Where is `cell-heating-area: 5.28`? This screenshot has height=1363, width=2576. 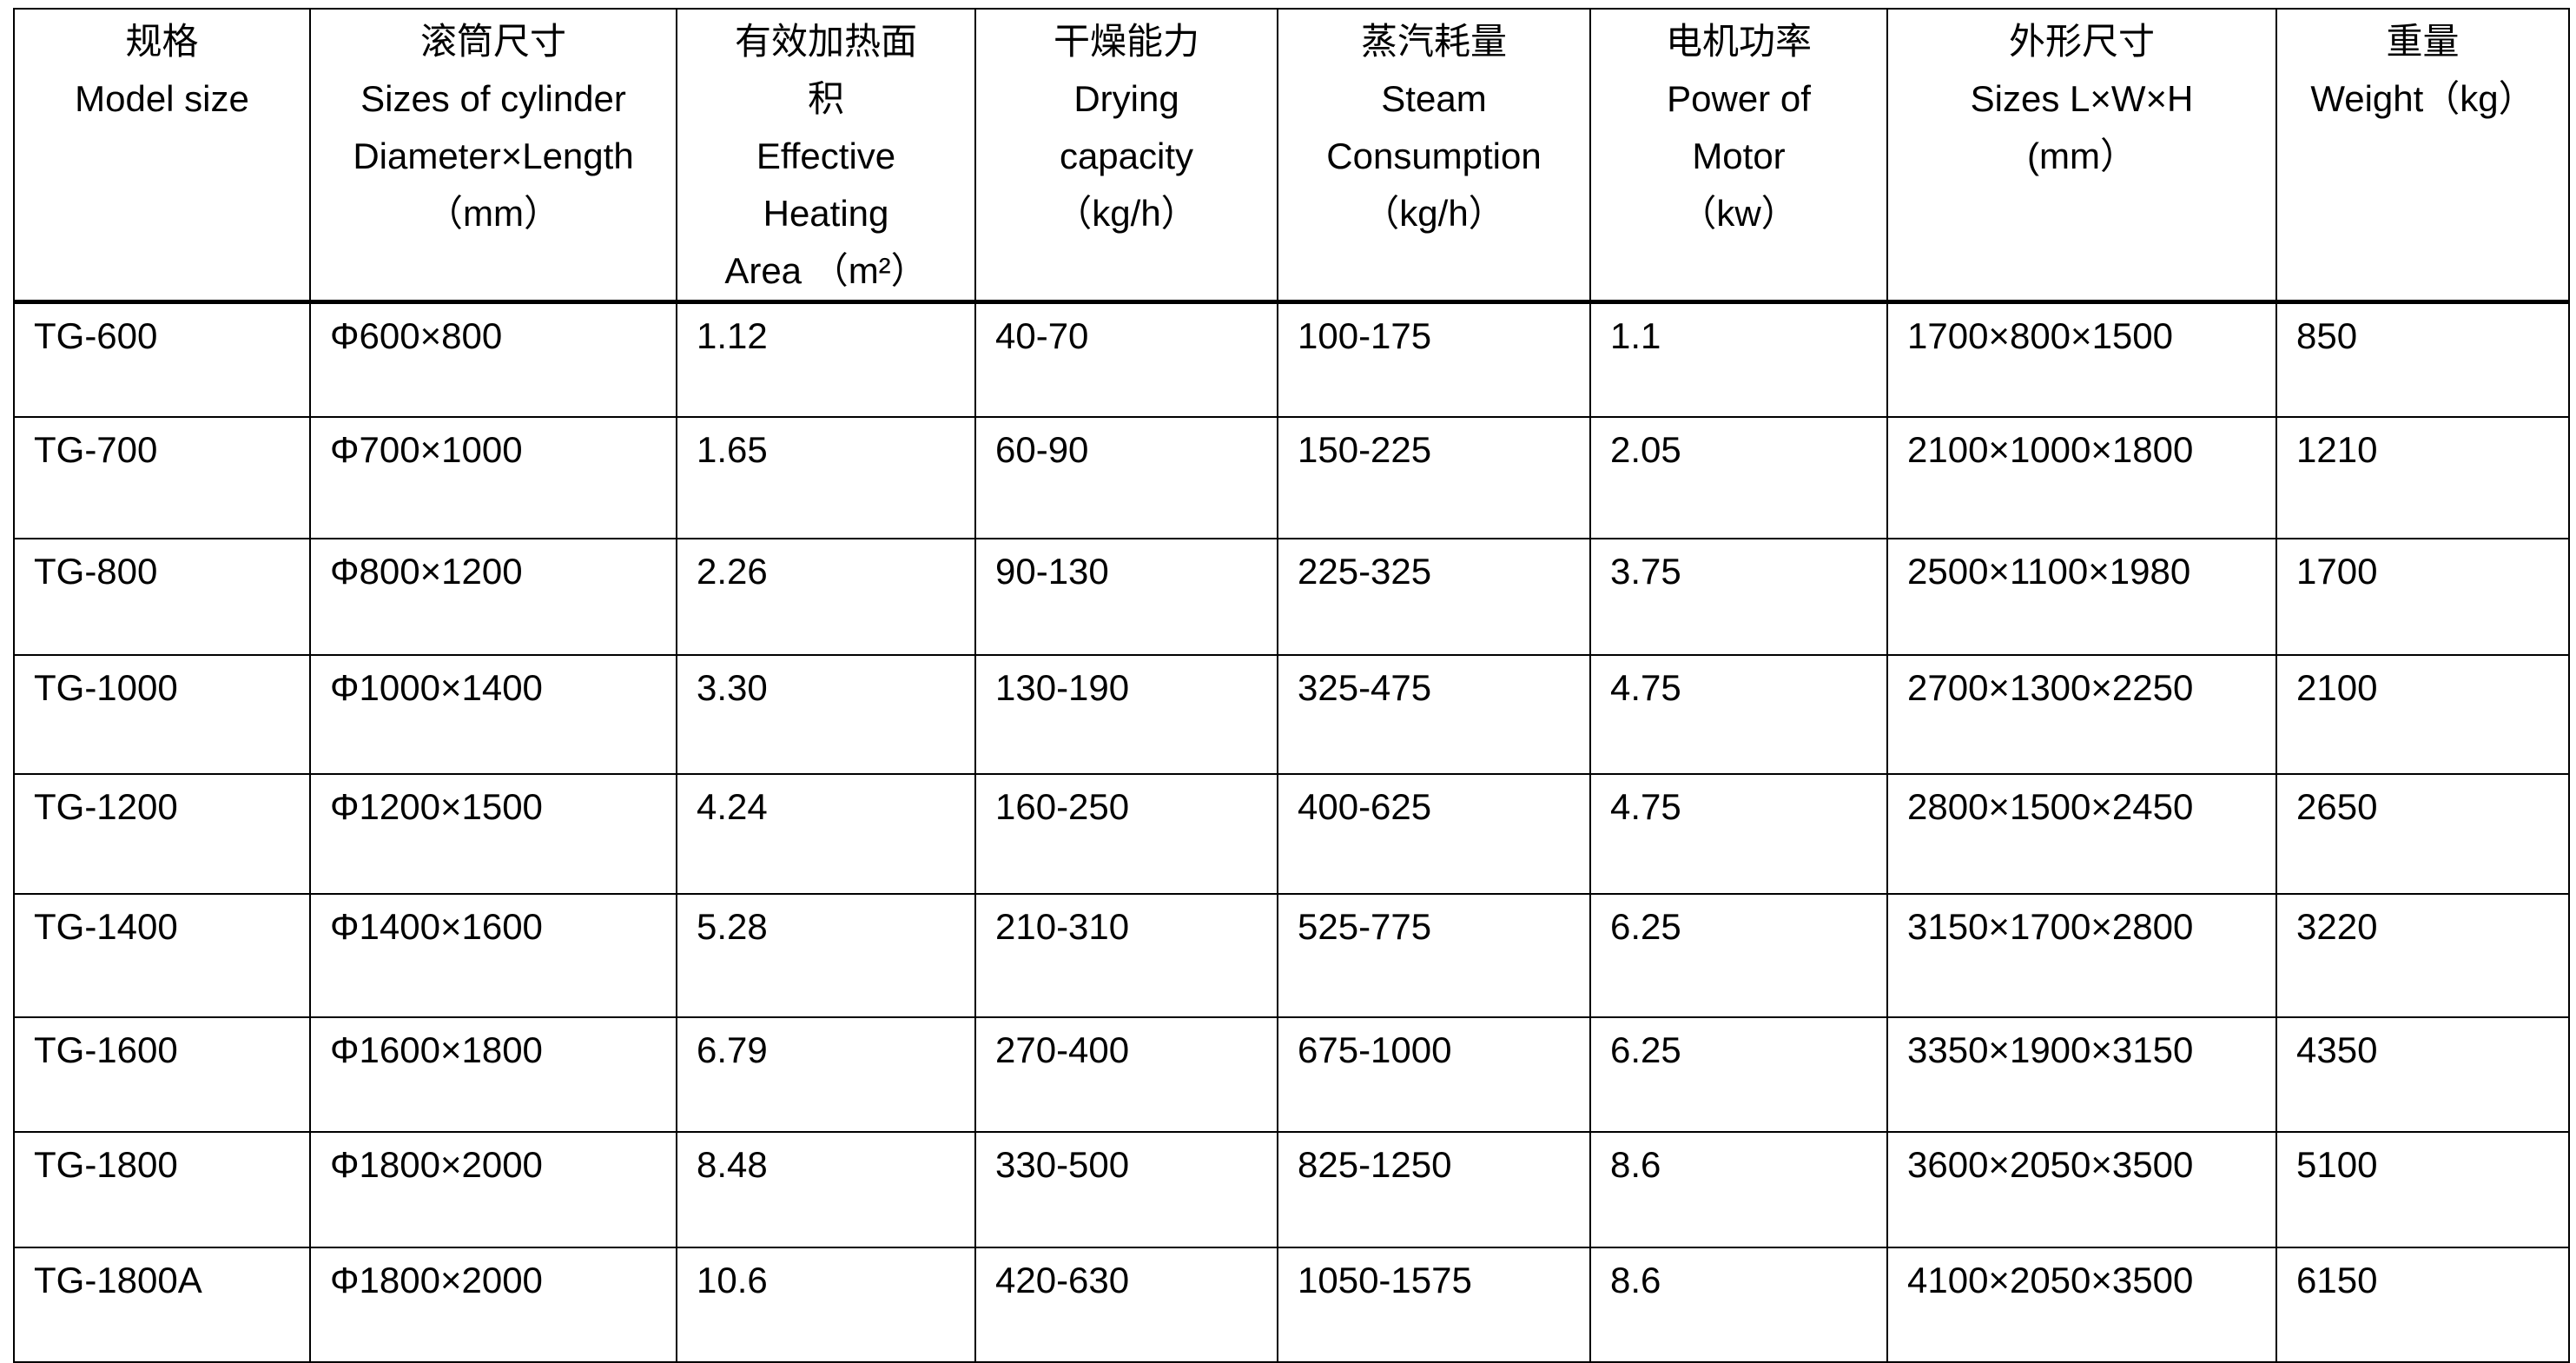 cell-heating-area: 5.28 is located at coordinates (826, 955).